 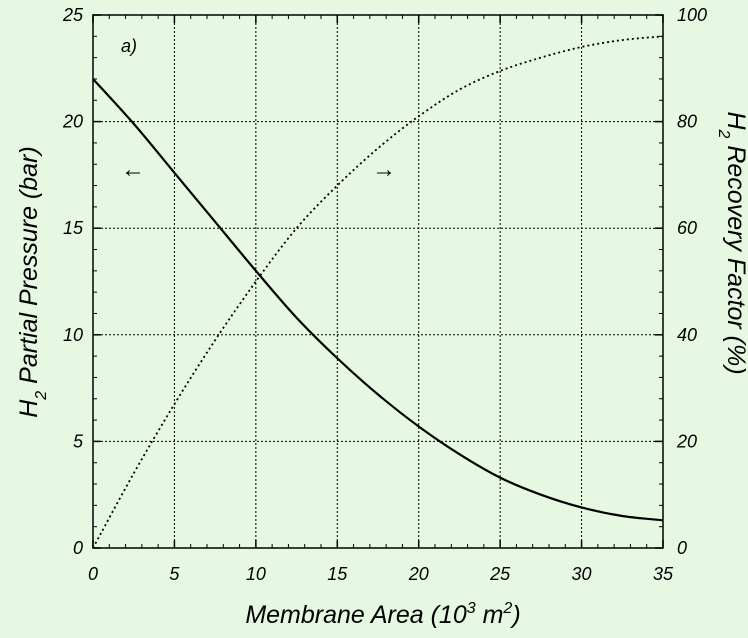 I want to click on y-left-tick-label: 5, so click(x=78, y=441).